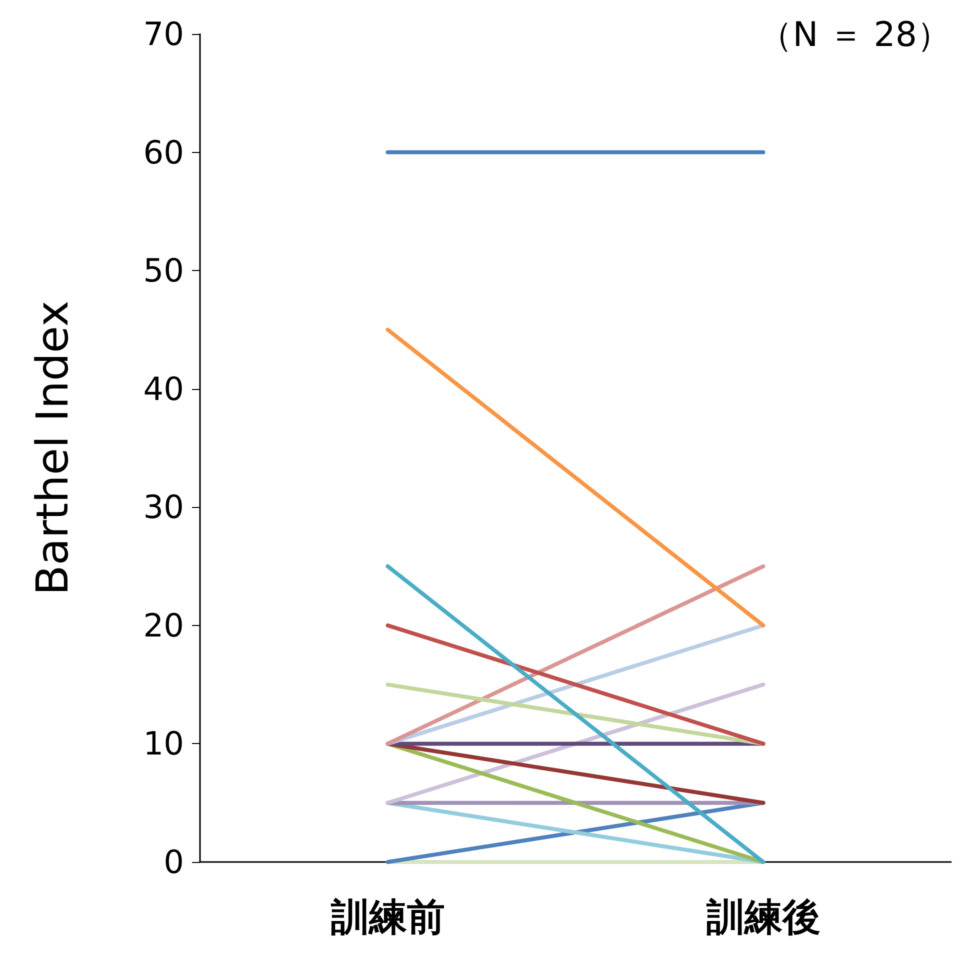 This screenshot has width=973, height=960. Describe the element at coordinates (163, 34) in the screenshot. I see `y-tick-label: 70` at that location.